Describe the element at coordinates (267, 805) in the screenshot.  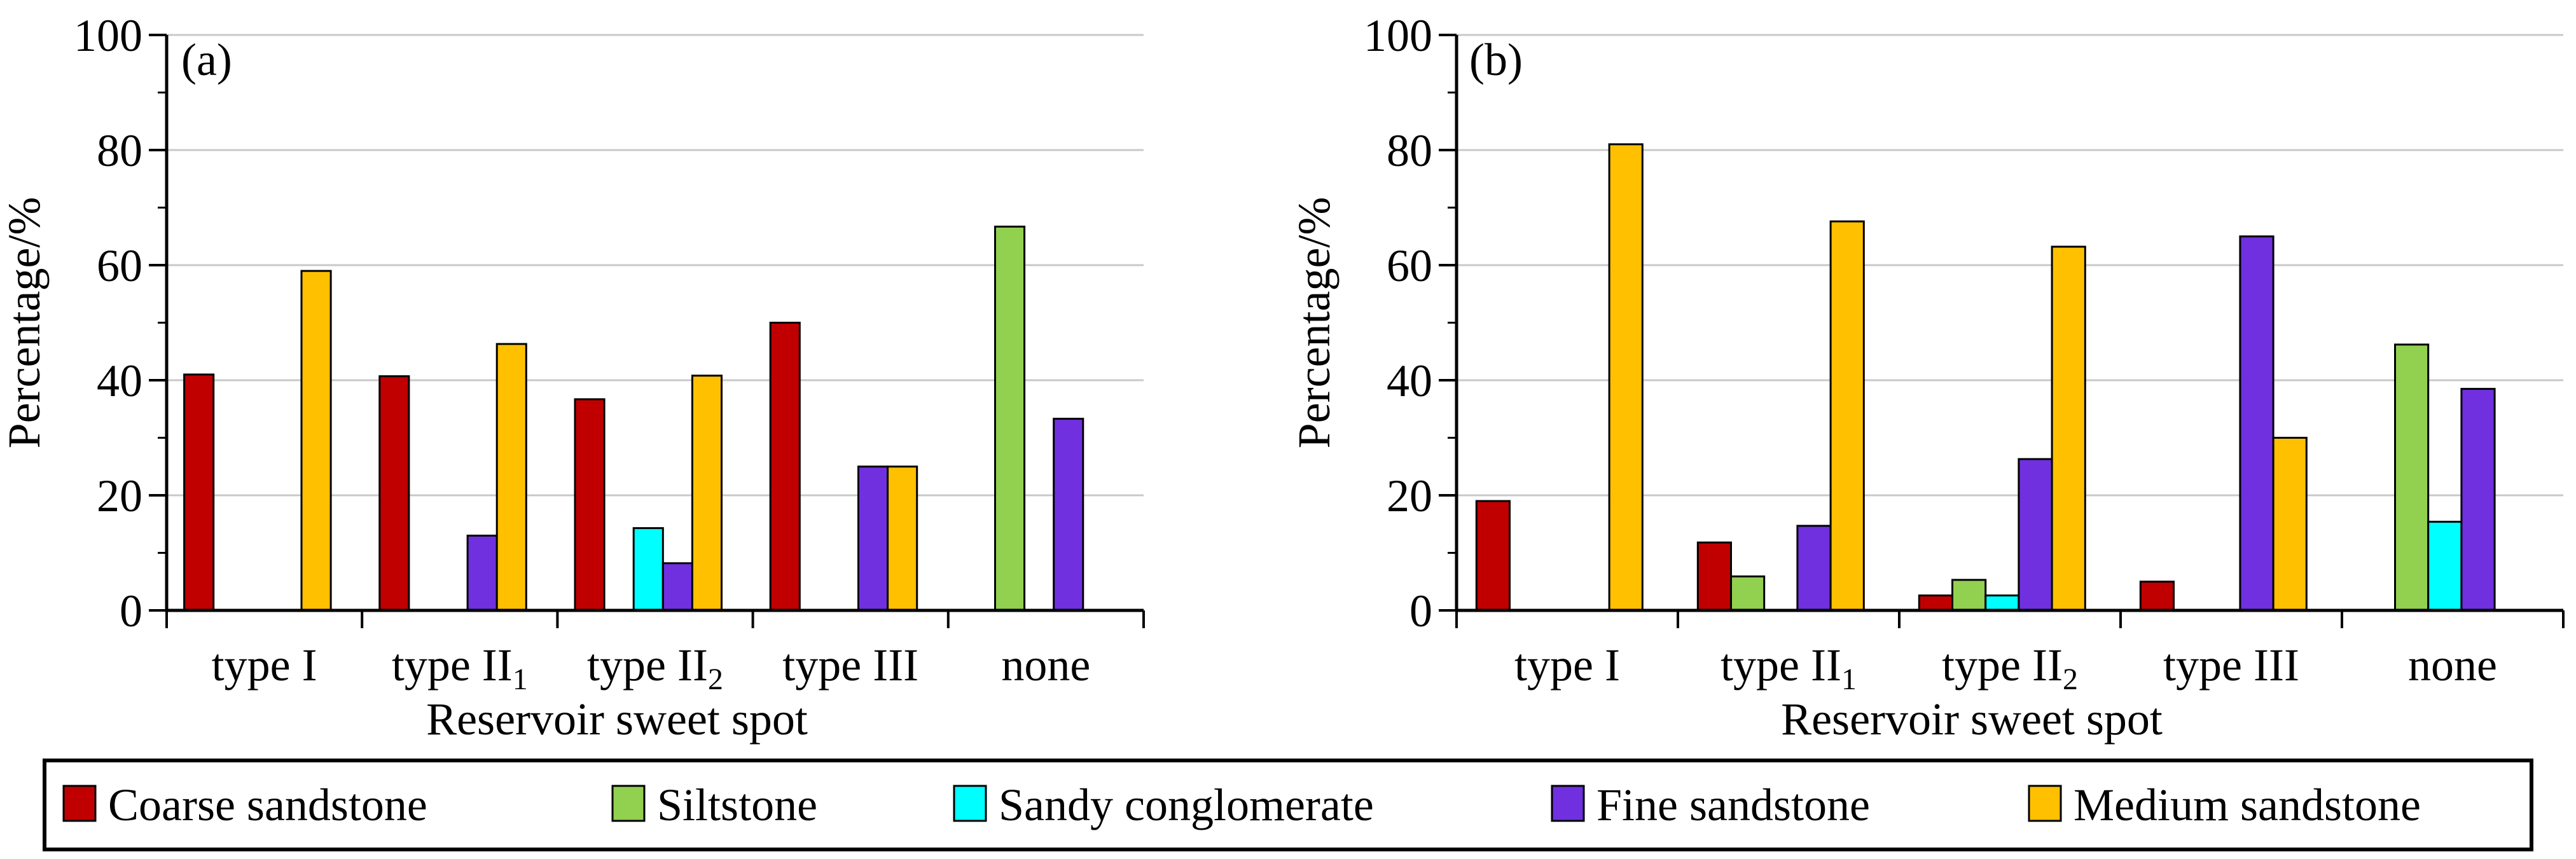
I see `legend-label: Coarse sandstone` at that location.